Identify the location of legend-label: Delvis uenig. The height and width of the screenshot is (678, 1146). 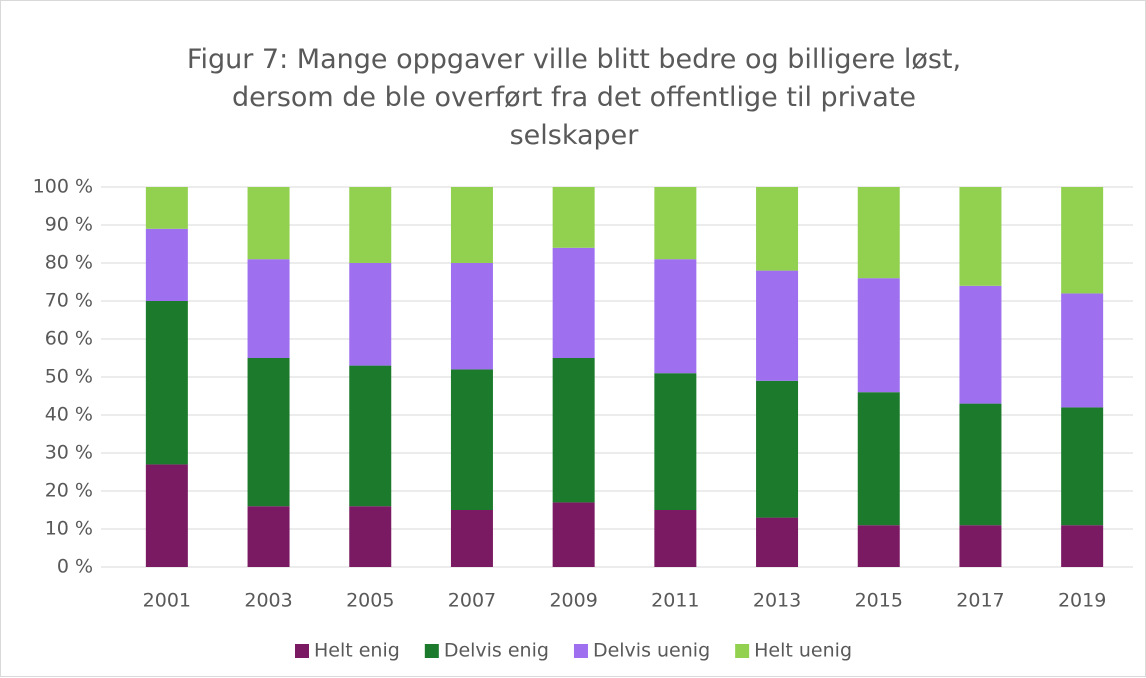
(651, 651).